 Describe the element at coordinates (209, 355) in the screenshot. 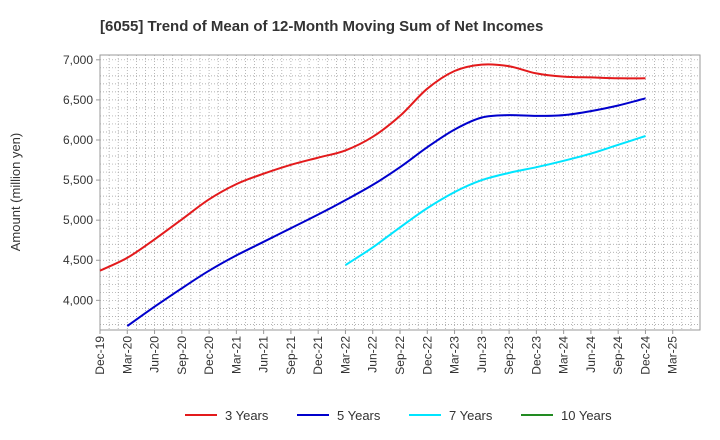

I see `x-tick-label: Dec-20` at that location.